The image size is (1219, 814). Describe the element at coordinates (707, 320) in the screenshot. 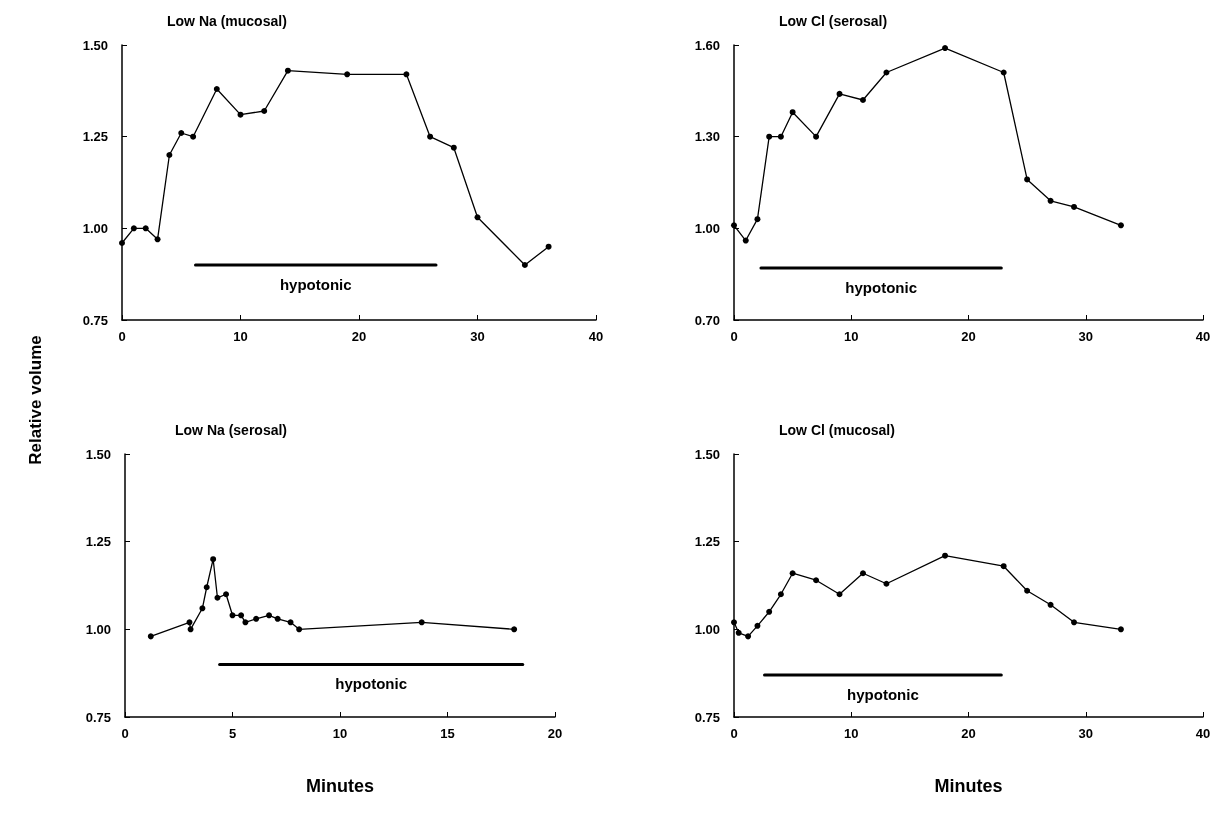

I see `y-tick-label: 0.70` at that location.